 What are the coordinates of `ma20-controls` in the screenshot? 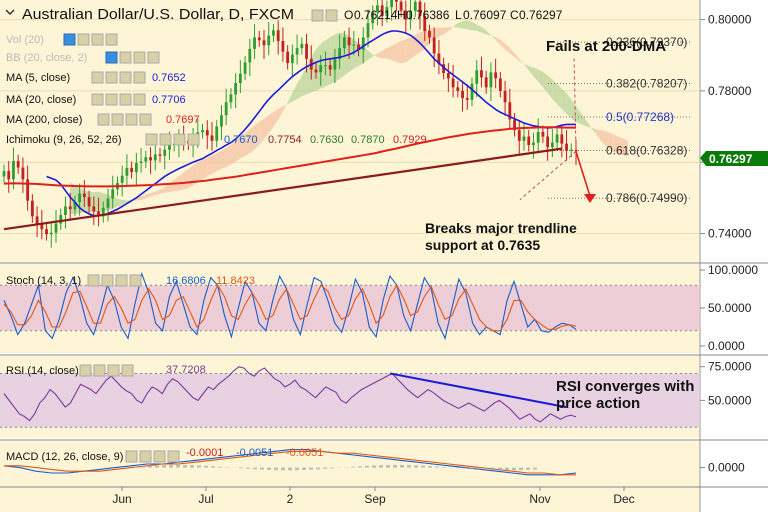 It's located at (118, 99).